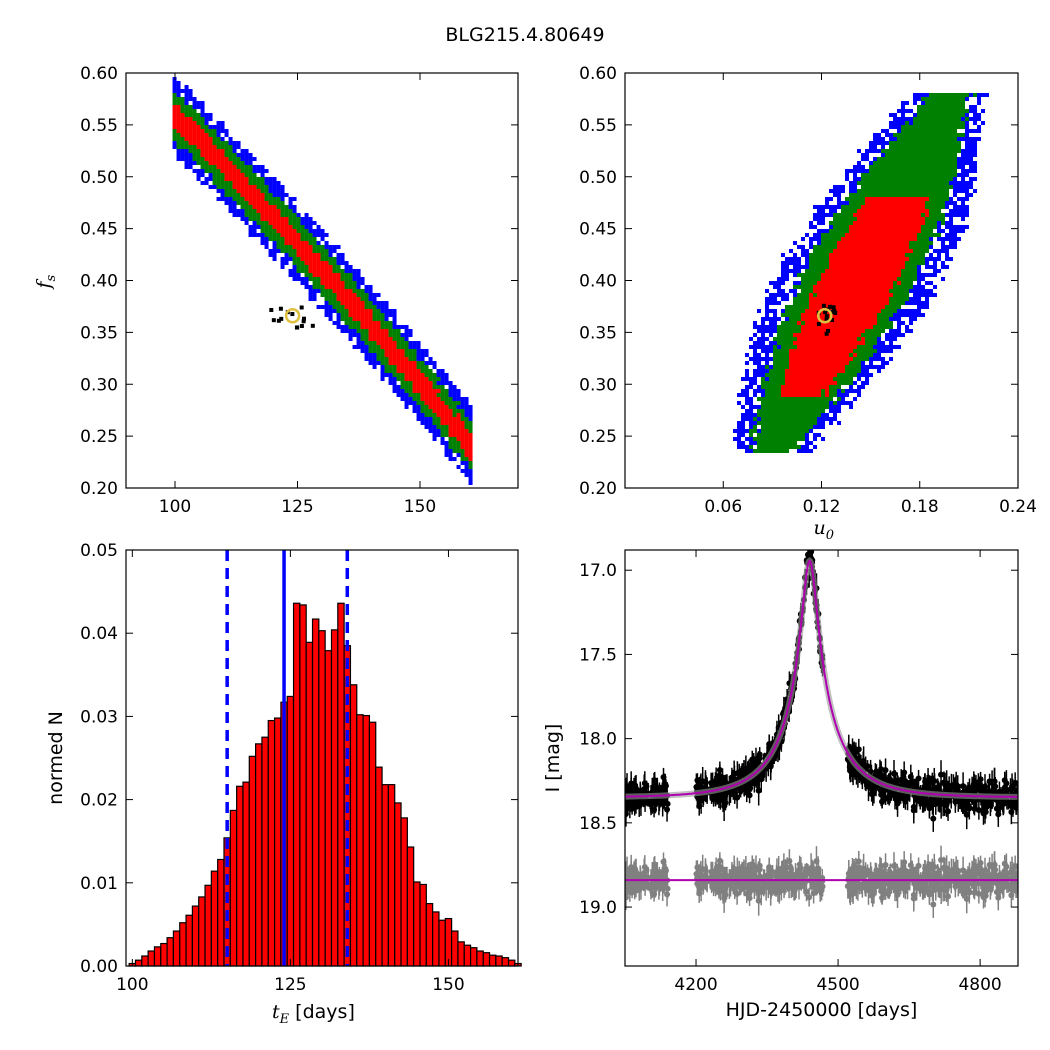 This screenshot has width=1050, height=1050. Describe the element at coordinates (629, 875) in the screenshot. I see `residual-point` at that location.